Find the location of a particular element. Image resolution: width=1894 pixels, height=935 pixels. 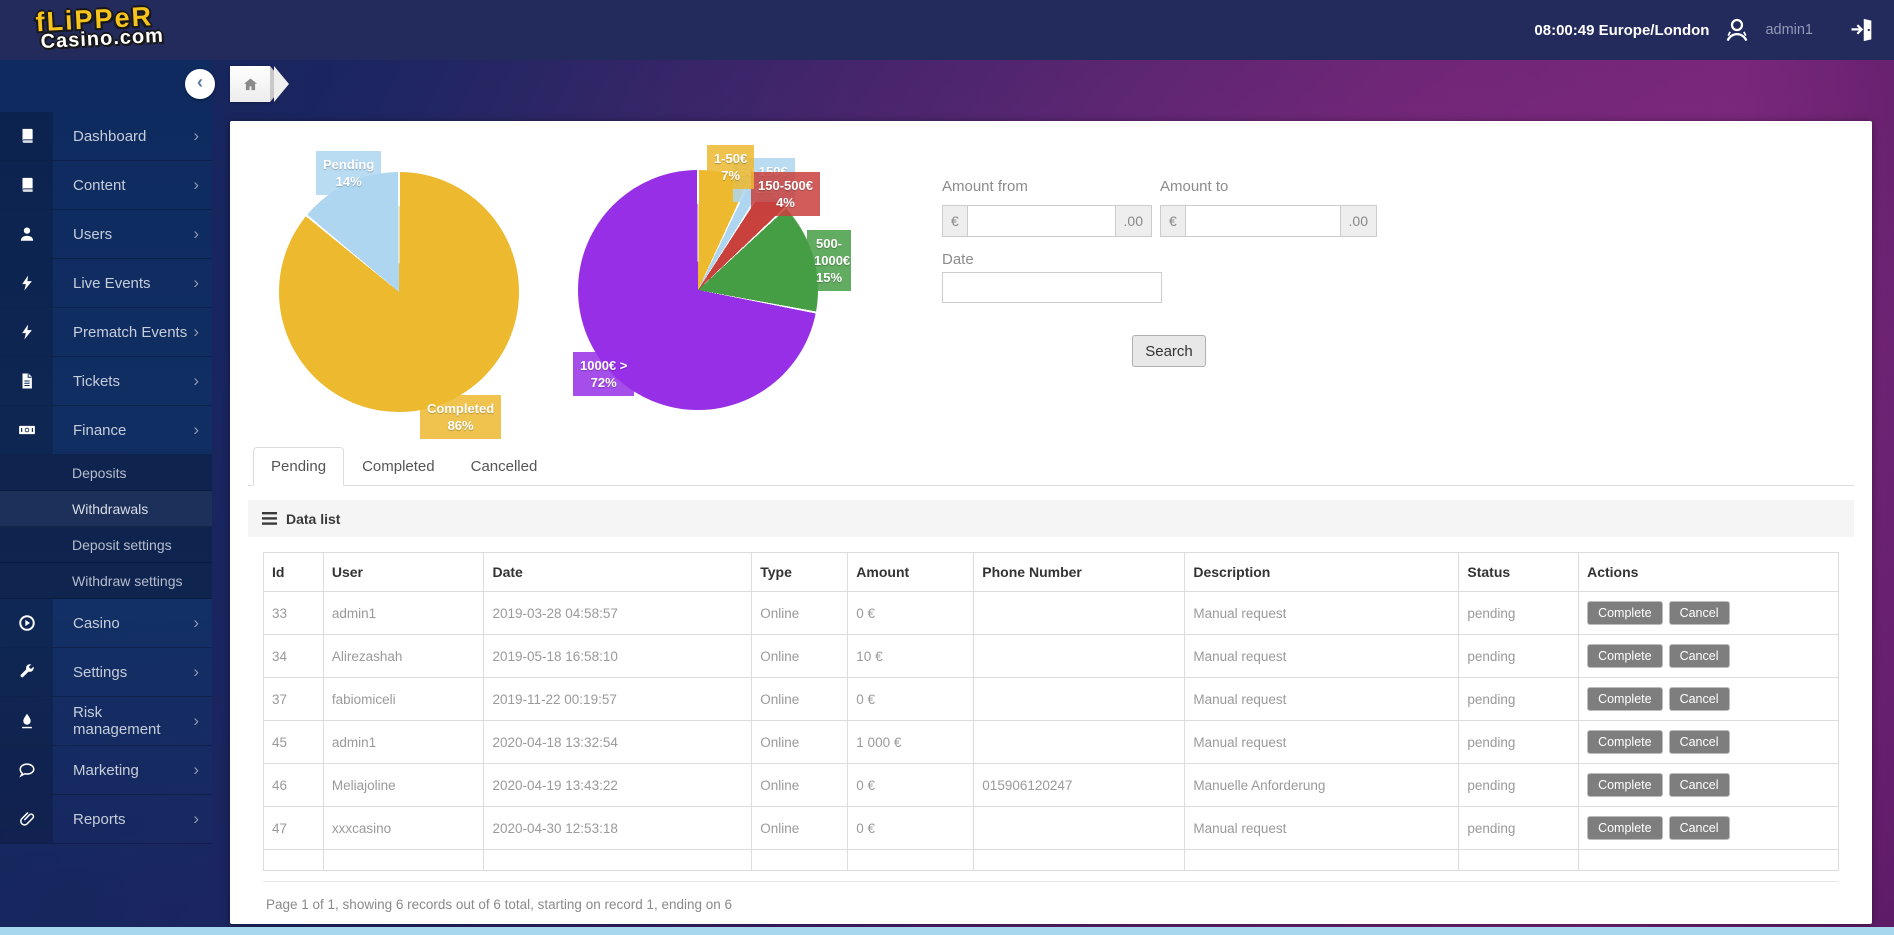

sidebar-item-label: Users is located at coordinates (93, 234).